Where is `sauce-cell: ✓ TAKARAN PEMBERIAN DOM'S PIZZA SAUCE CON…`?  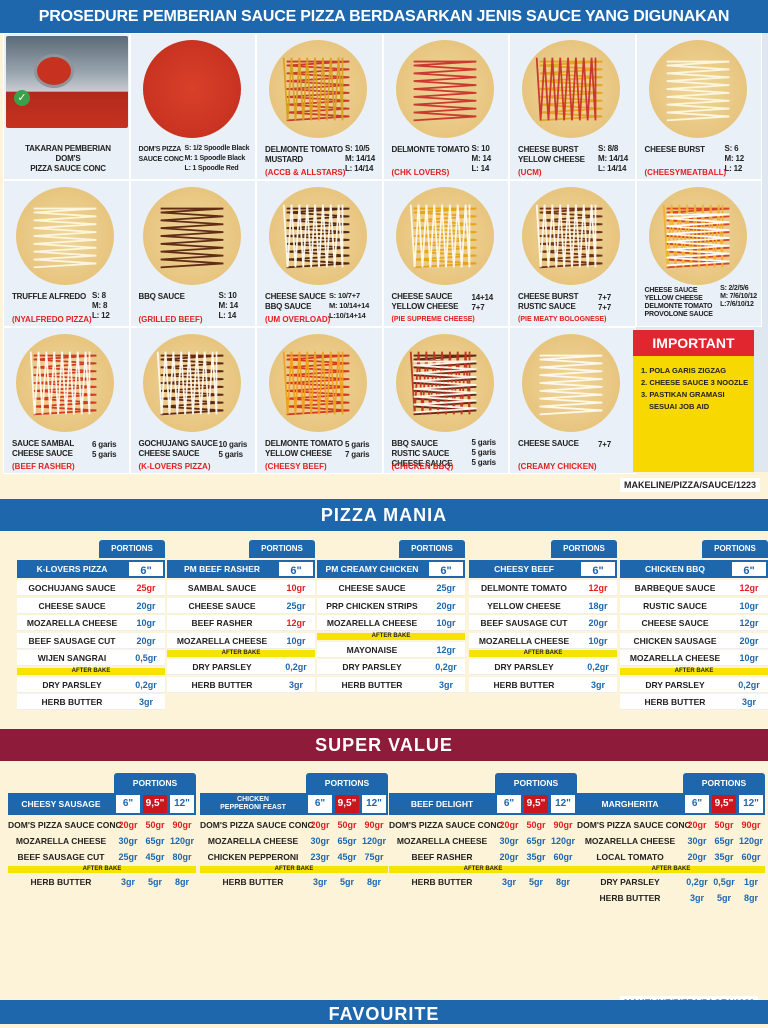 sauce-cell: ✓ TAKARAN PEMBERIAN DOM'S PIZZA SAUCE CON… is located at coordinates (66, 106).